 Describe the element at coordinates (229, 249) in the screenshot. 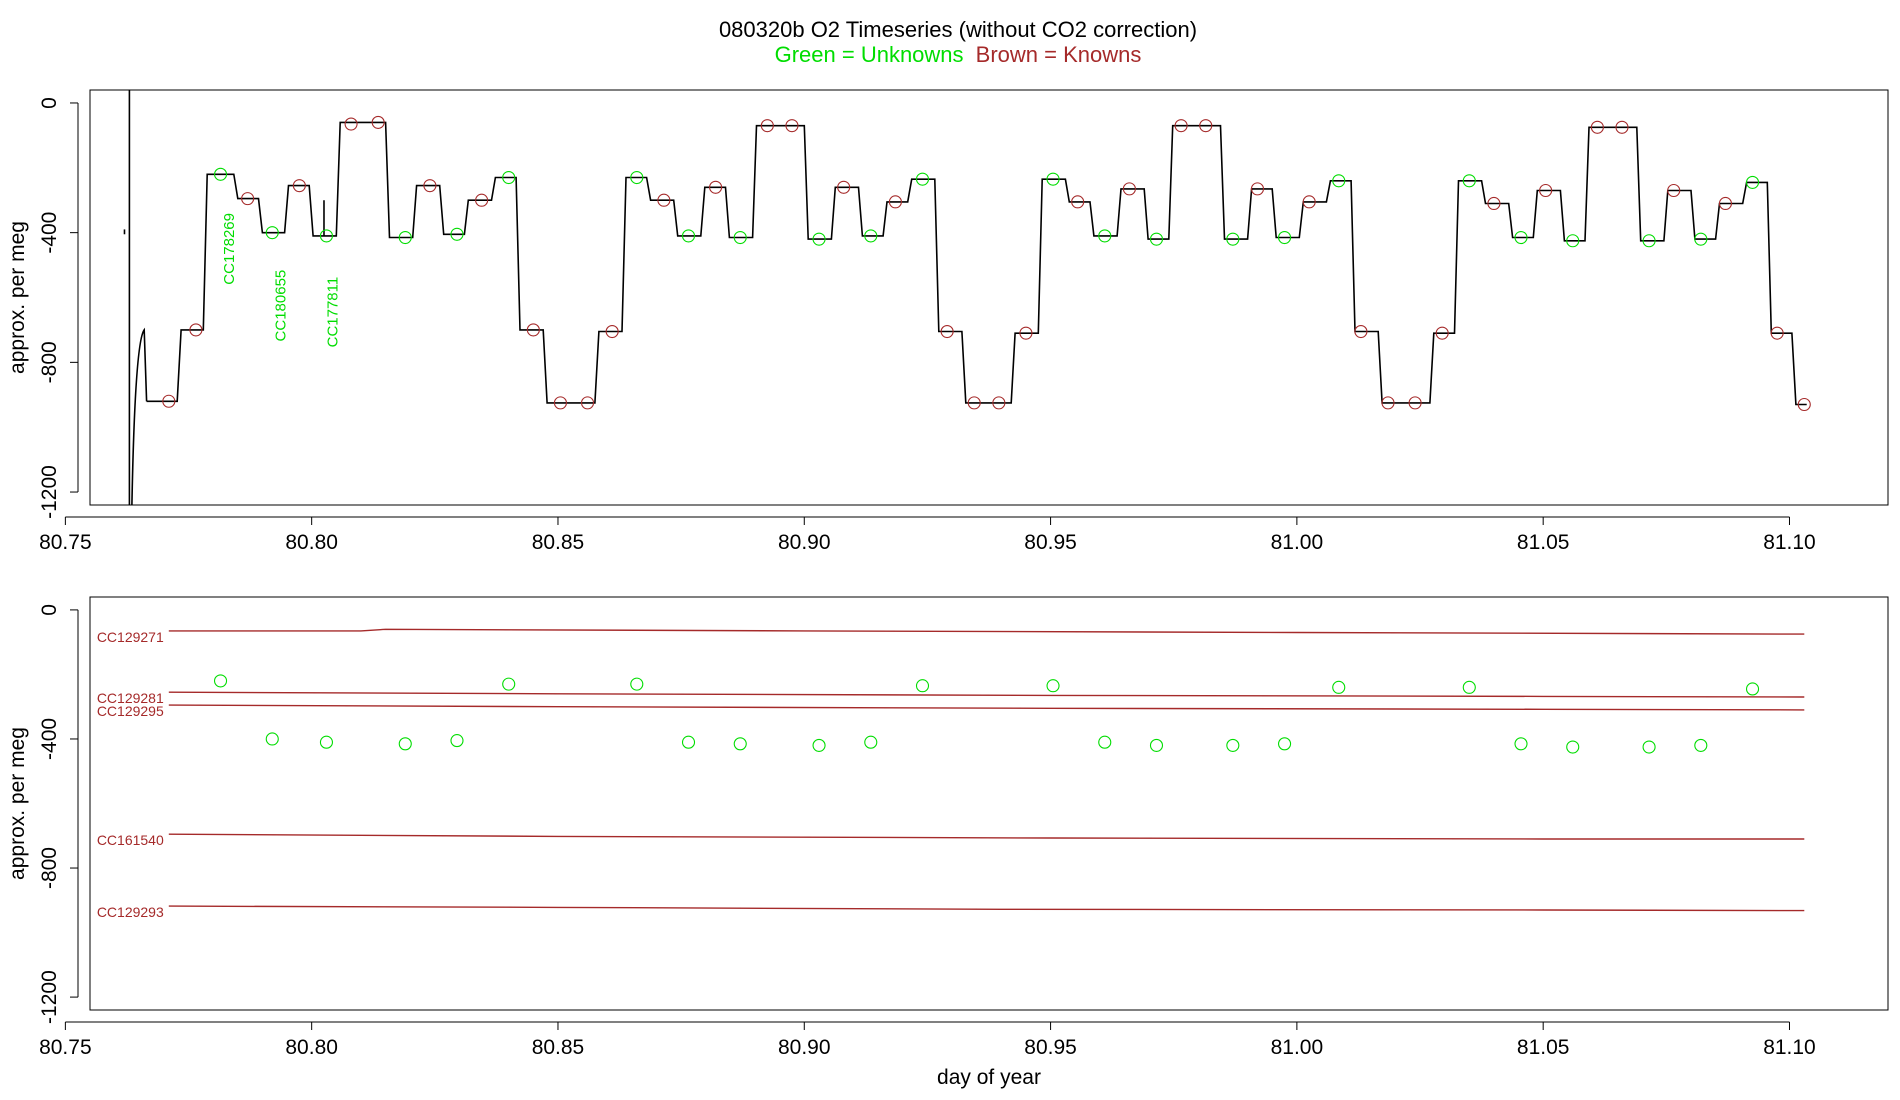

I see `sample-annotation: CC178269` at that location.